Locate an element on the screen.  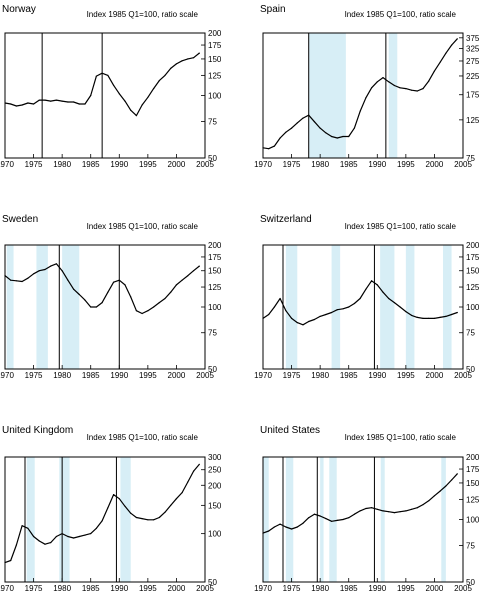
x-tick-label: 1970 is located at coordinates (7, 375).